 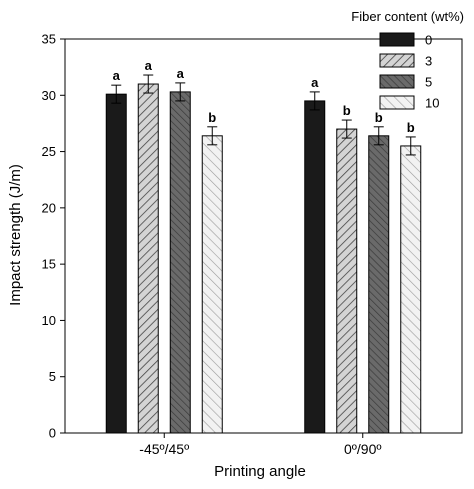 I want to click on y-tick-label: 30, so click(x=49, y=95).